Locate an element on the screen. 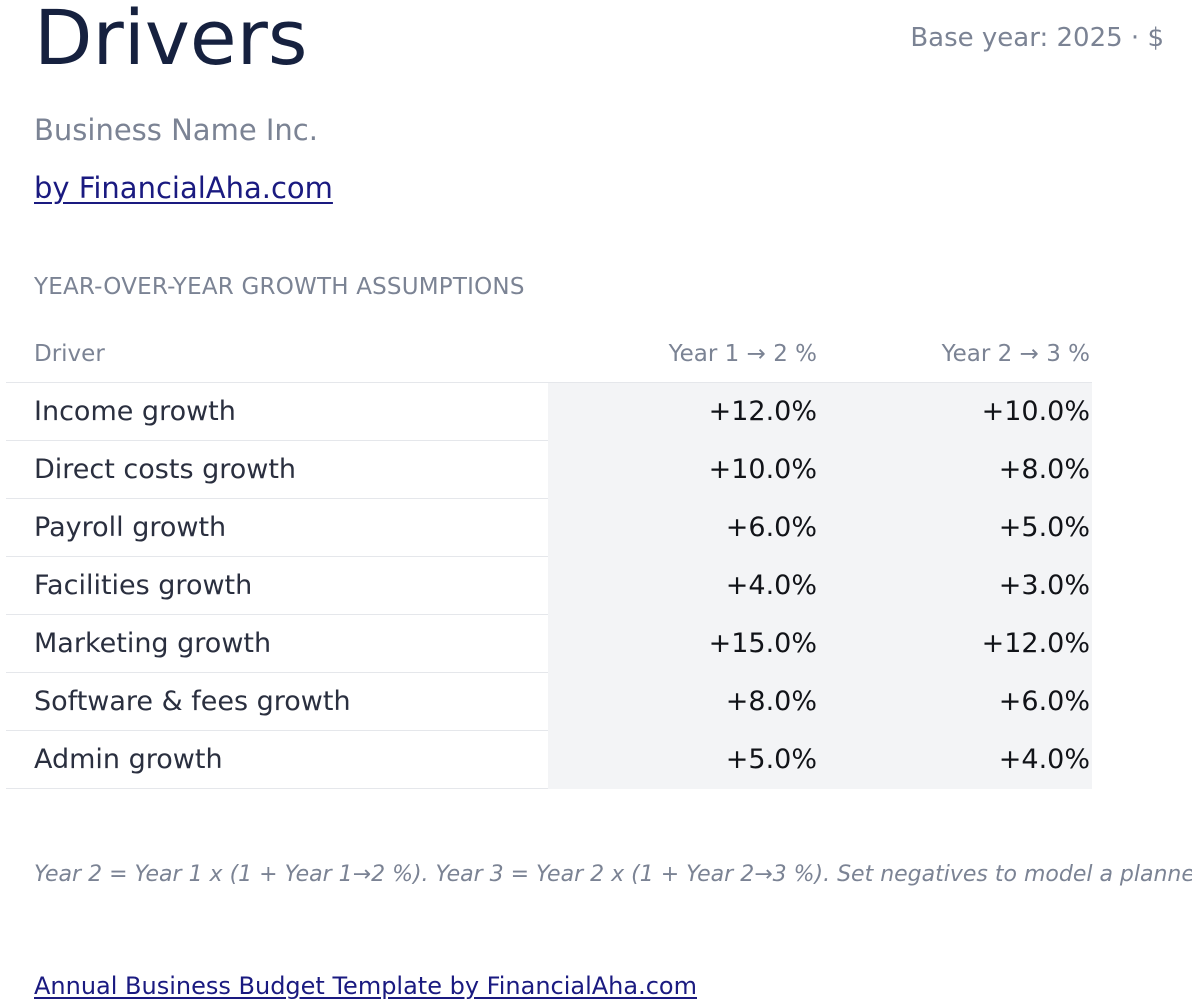 The width and height of the screenshot is (1200, 1006). growth-year2-to-3-cell: +8.0% is located at coordinates (955, 469).